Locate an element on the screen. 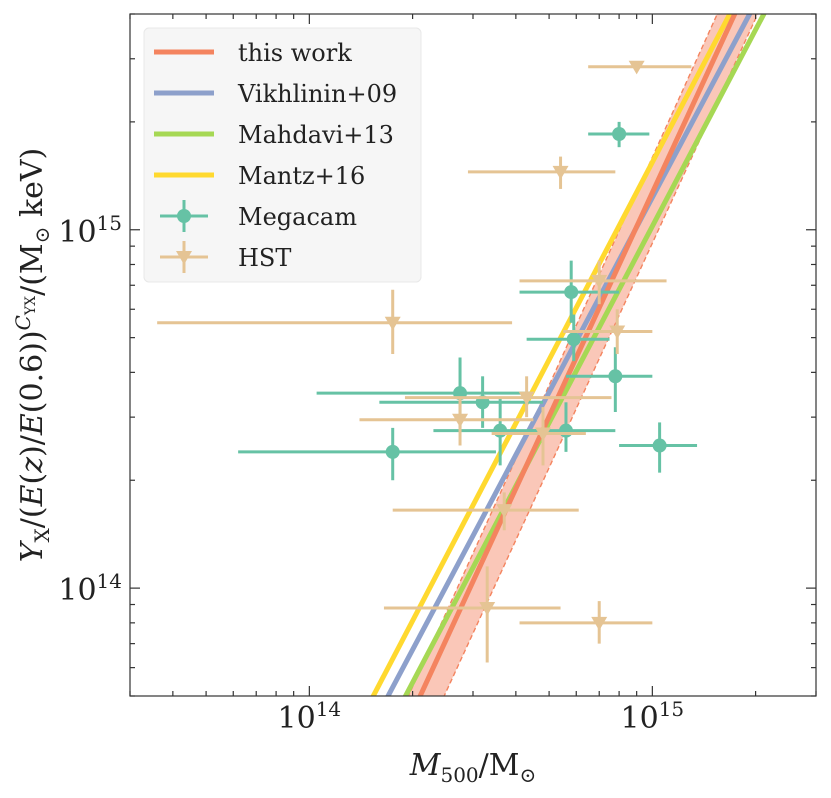 Image resolution: width=831 pixels, height=798 pixels. legend-label: Megacam is located at coordinates (297, 217).